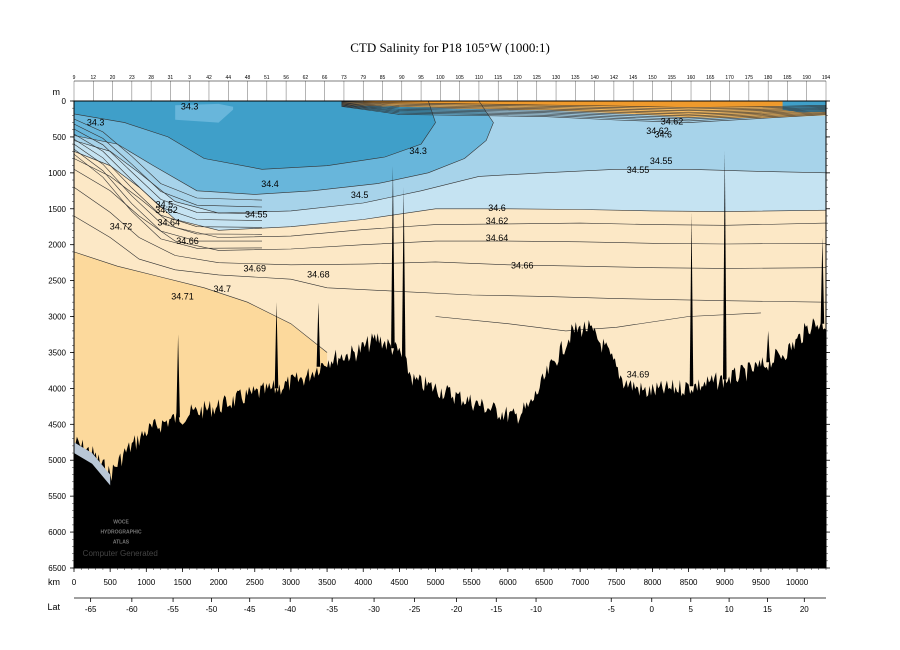  Describe the element at coordinates (594, 78) in the screenshot. I see `station-label: 140` at that location.